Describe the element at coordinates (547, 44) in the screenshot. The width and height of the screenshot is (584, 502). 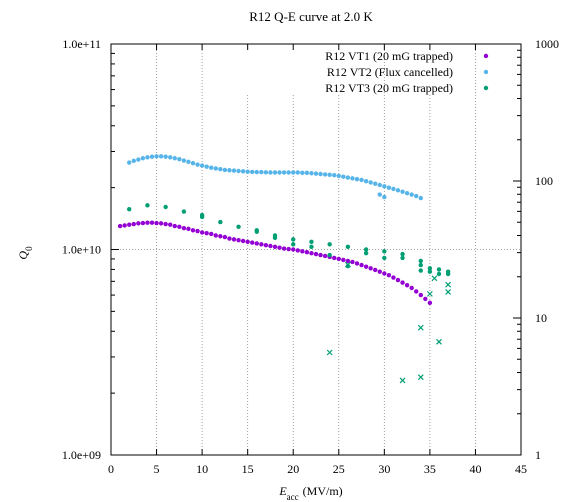
I see `y2-tick-label: 1000` at that location.